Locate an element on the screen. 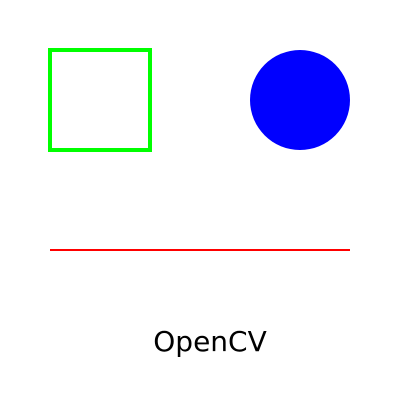  green-rectangle-outline is located at coordinates (100, 100).